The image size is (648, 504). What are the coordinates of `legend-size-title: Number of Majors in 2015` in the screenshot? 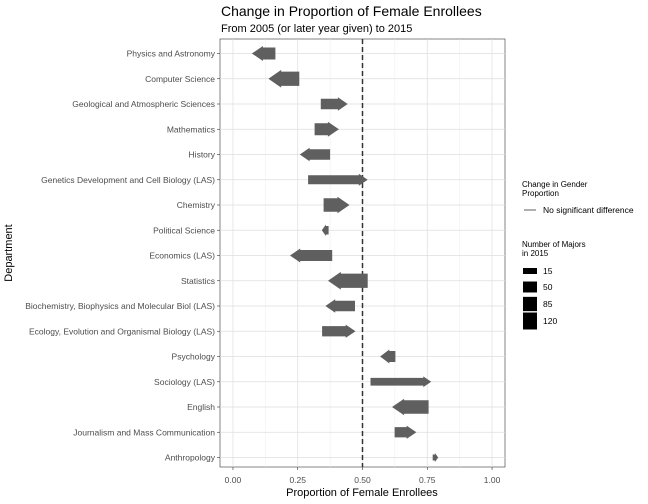 It's located at (555, 249).